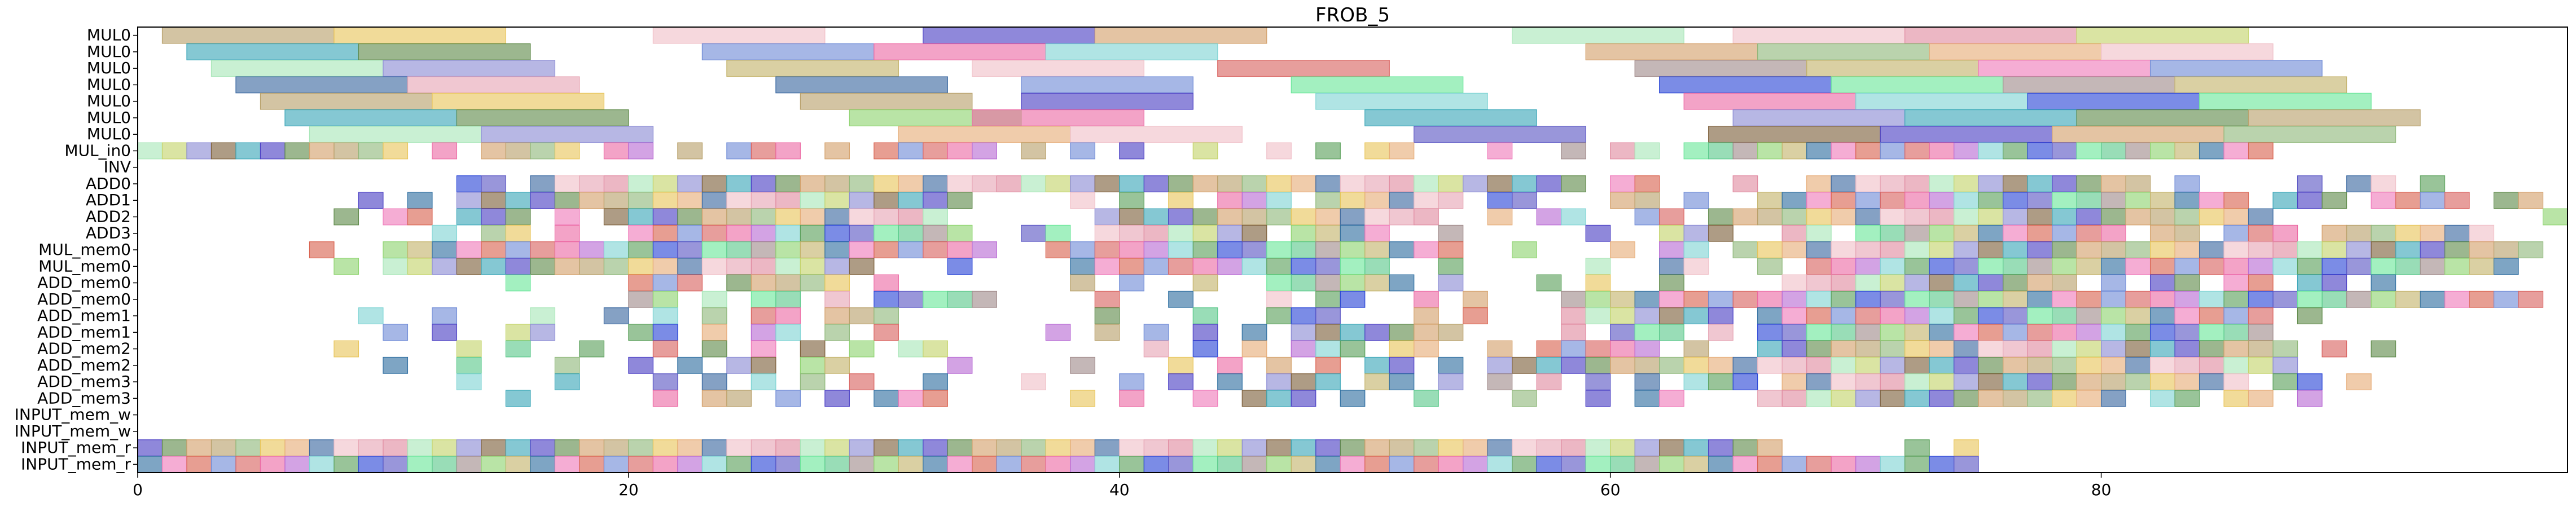  Describe the element at coordinates (109, 117) in the screenshot. I see `y-tick-label: MUL0` at that location.